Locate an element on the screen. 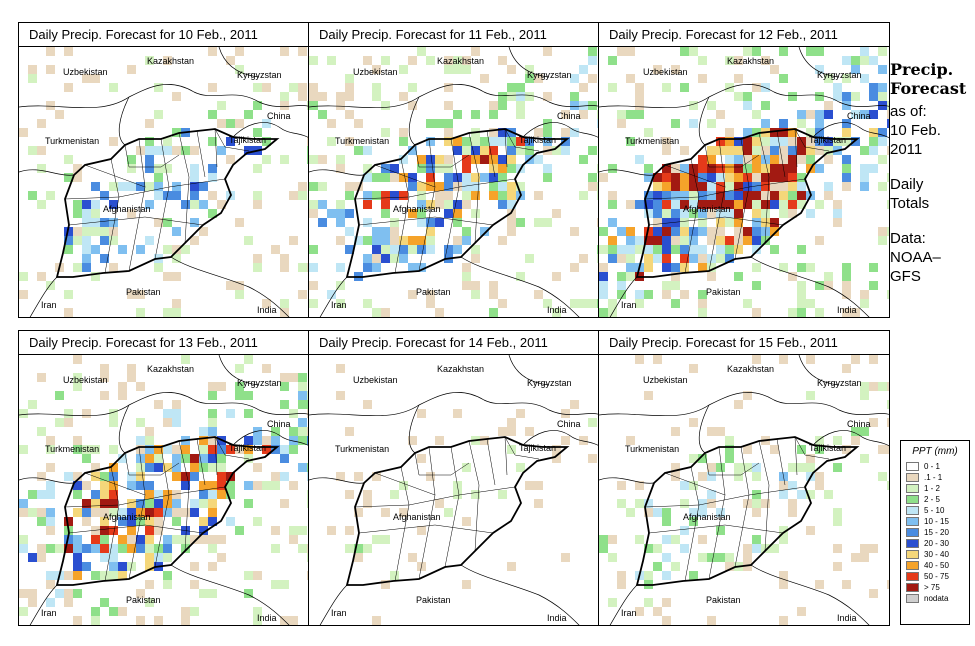 The image size is (975, 646). panel-title: Daily Precip. Forecast for 13 Feb., 2011 is located at coordinates (164, 343).